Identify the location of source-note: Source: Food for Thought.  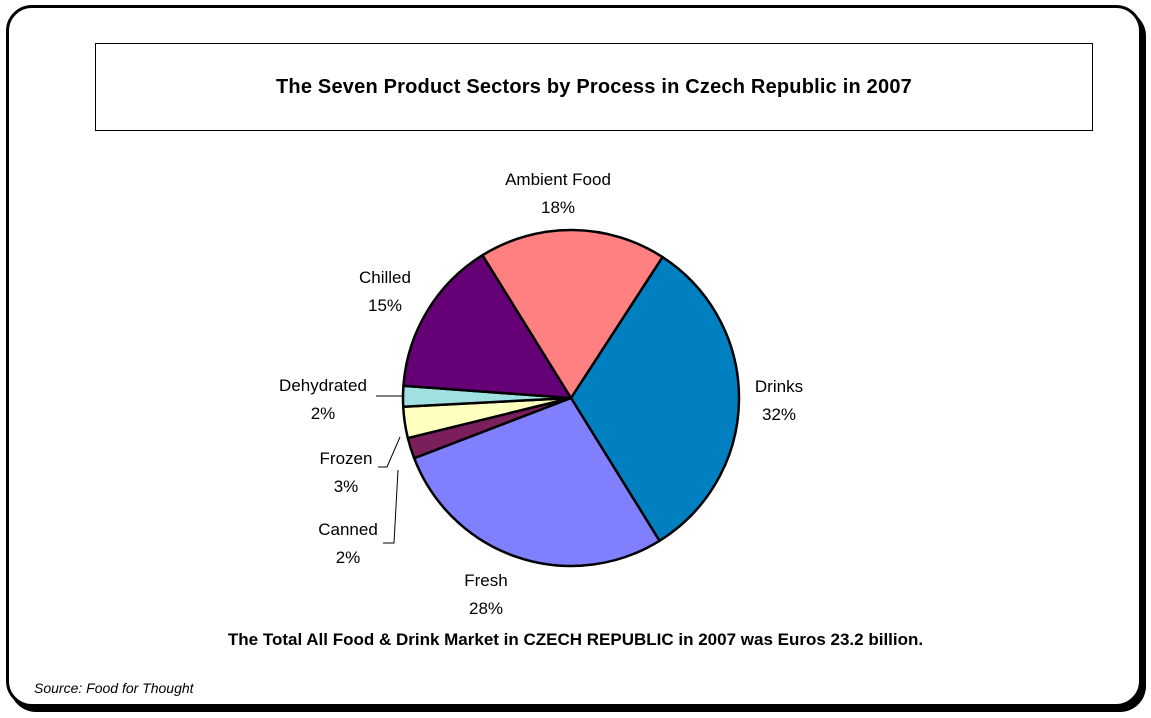
(114, 688).